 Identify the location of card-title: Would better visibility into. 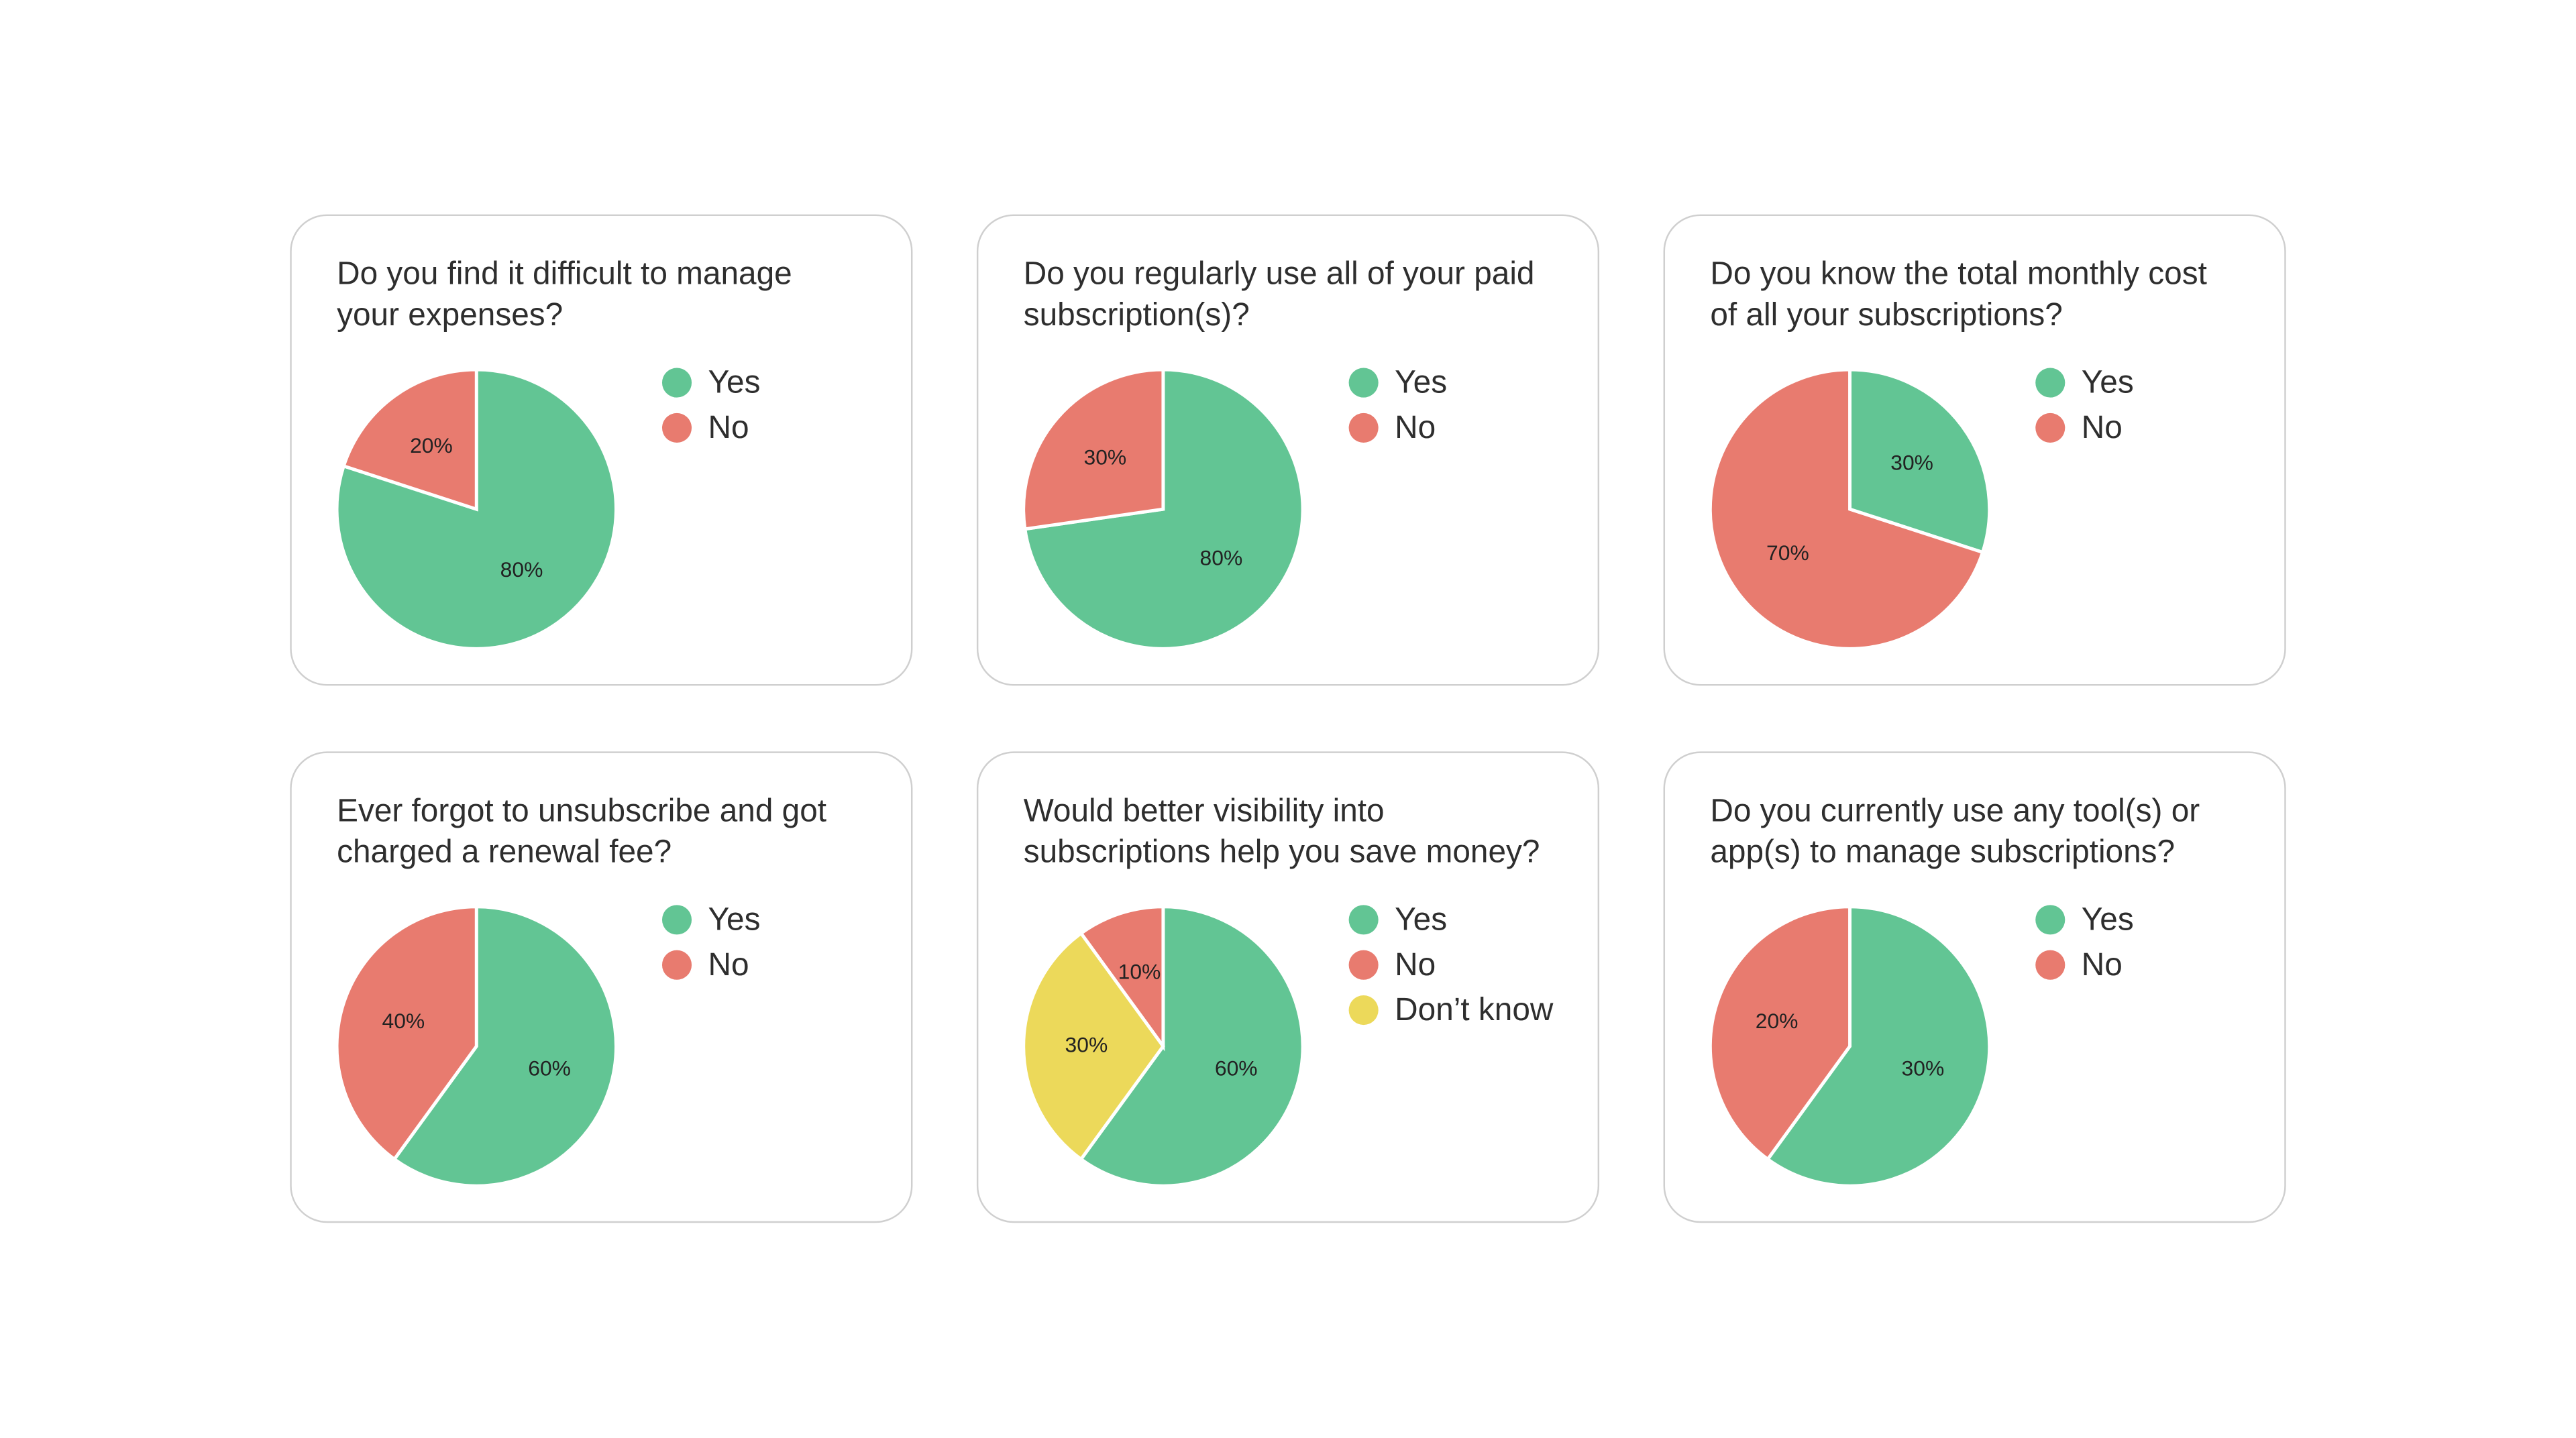
(1204, 810).